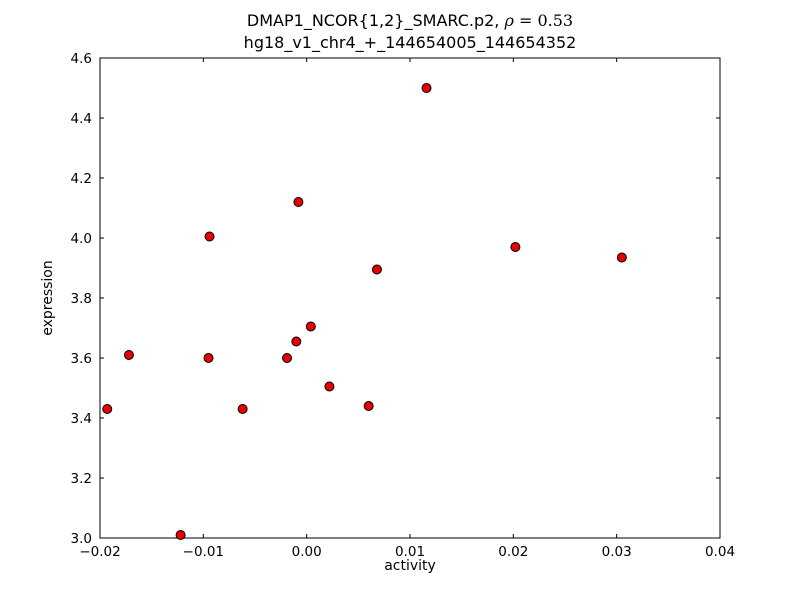 The height and width of the screenshot is (600, 800). Describe the element at coordinates (81, 539) in the screenshot. I see `y-tick-label: 3.0` at that location.